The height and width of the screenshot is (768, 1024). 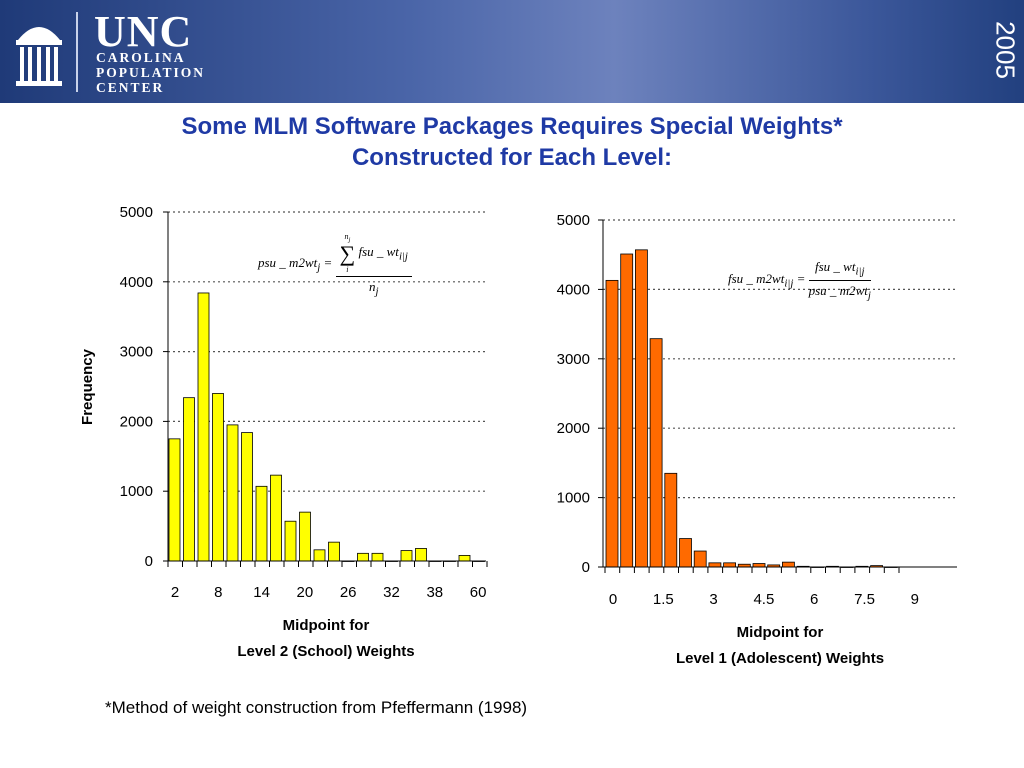 I want to click on chart1-ytick-label-0: 0, so click(x=586, y=567).